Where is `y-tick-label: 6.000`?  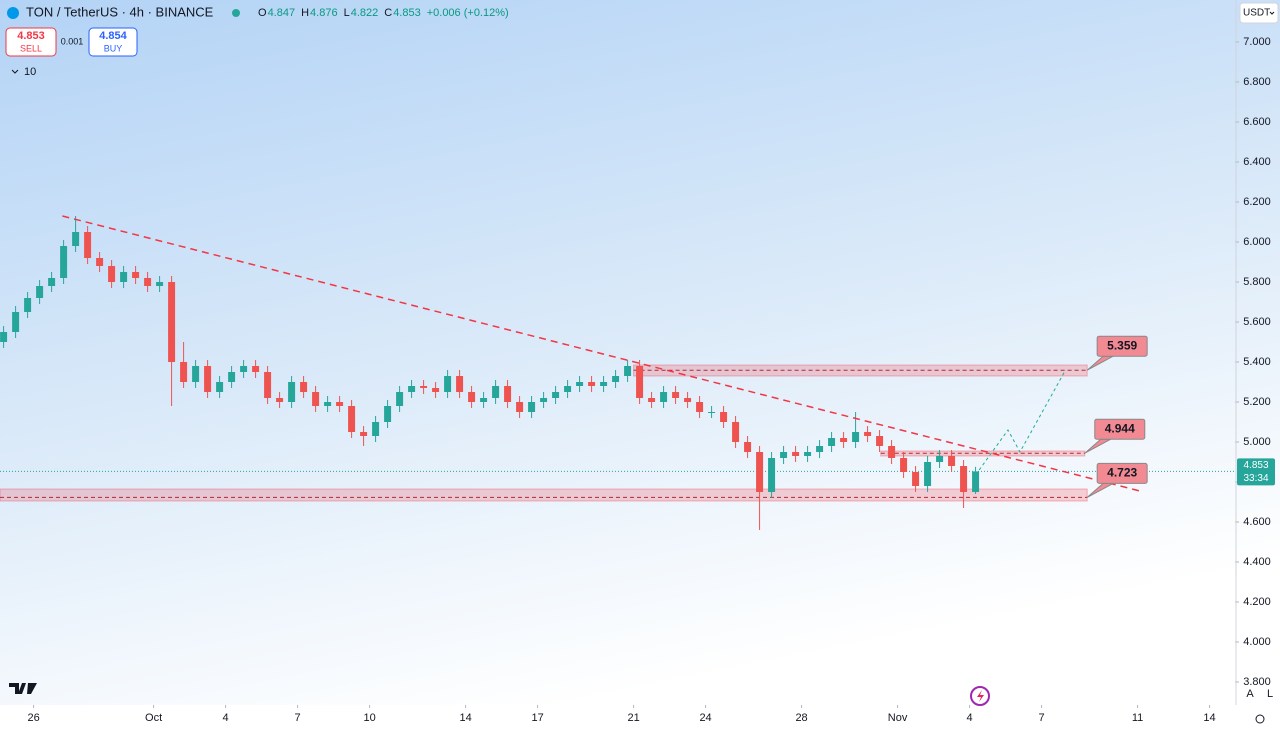
y-tick-label: 6.000 is located at coordinates (1257, 242).